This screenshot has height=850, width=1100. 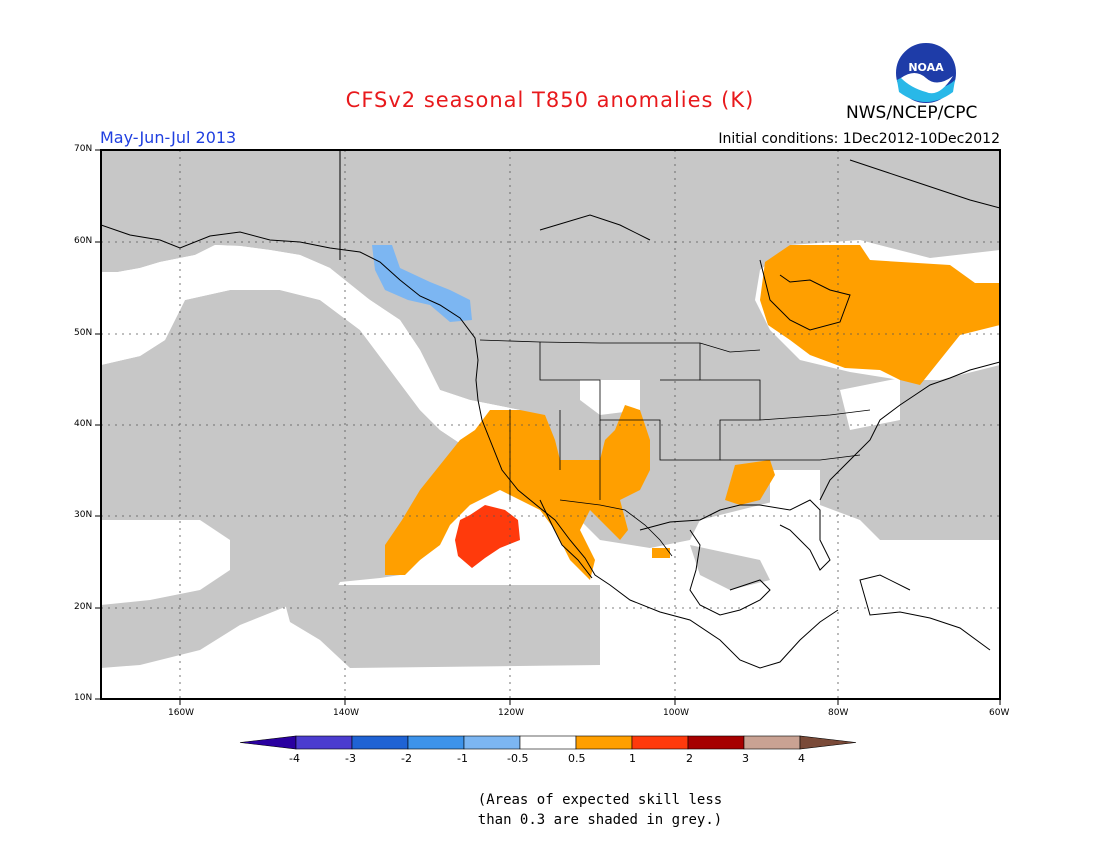 I want to click on lon-label-120w: 120W, so click(x=511, y=713).